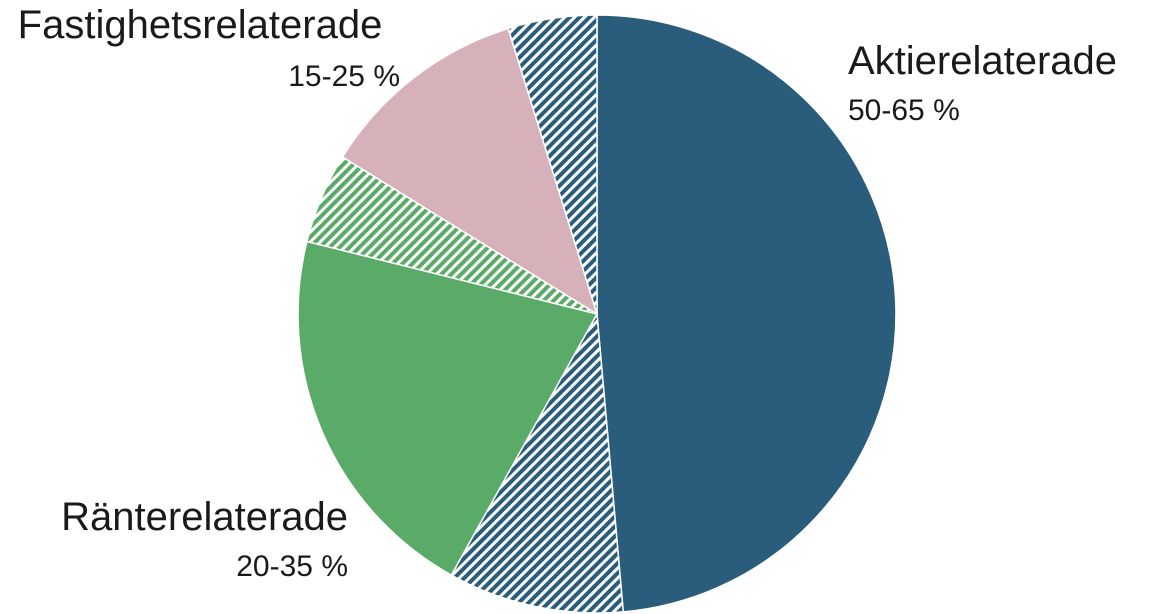  I want to click on range-fastighetsrelaterade: 15-25 %, so click(344, 76).